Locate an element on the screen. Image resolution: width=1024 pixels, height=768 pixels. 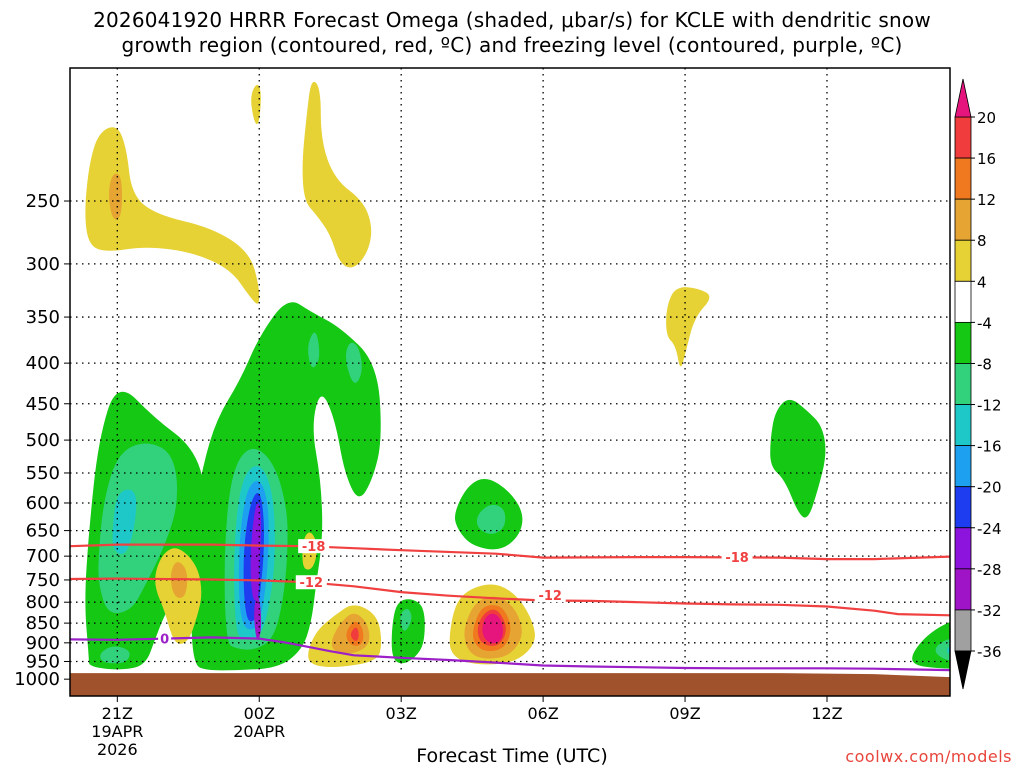
ytick-label: 550 is located at coordinates (43, 473).